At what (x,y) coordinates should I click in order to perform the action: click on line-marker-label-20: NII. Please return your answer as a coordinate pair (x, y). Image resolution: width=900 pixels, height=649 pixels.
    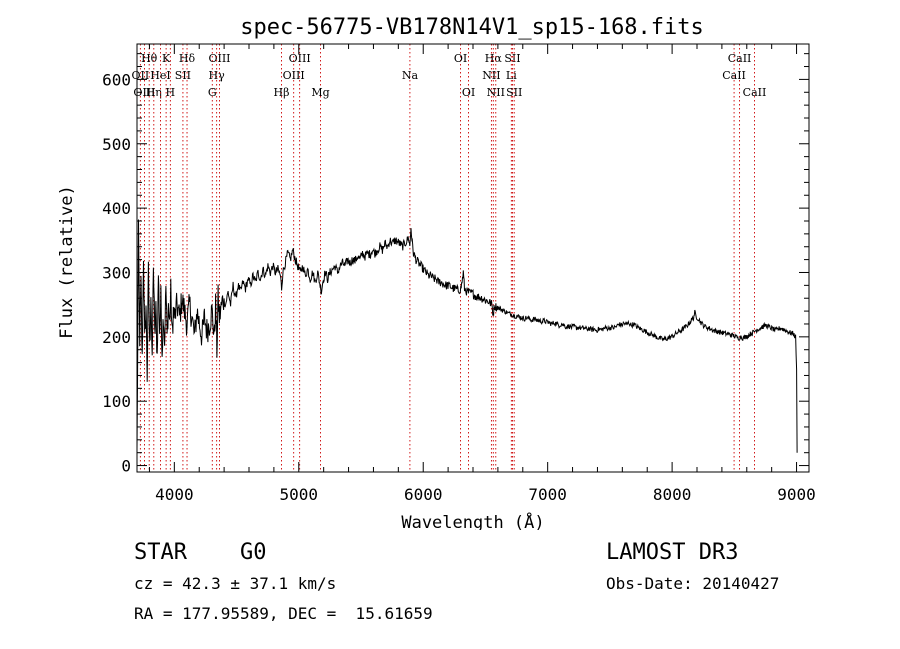
    Looking at the image, I should click on (491, 75).